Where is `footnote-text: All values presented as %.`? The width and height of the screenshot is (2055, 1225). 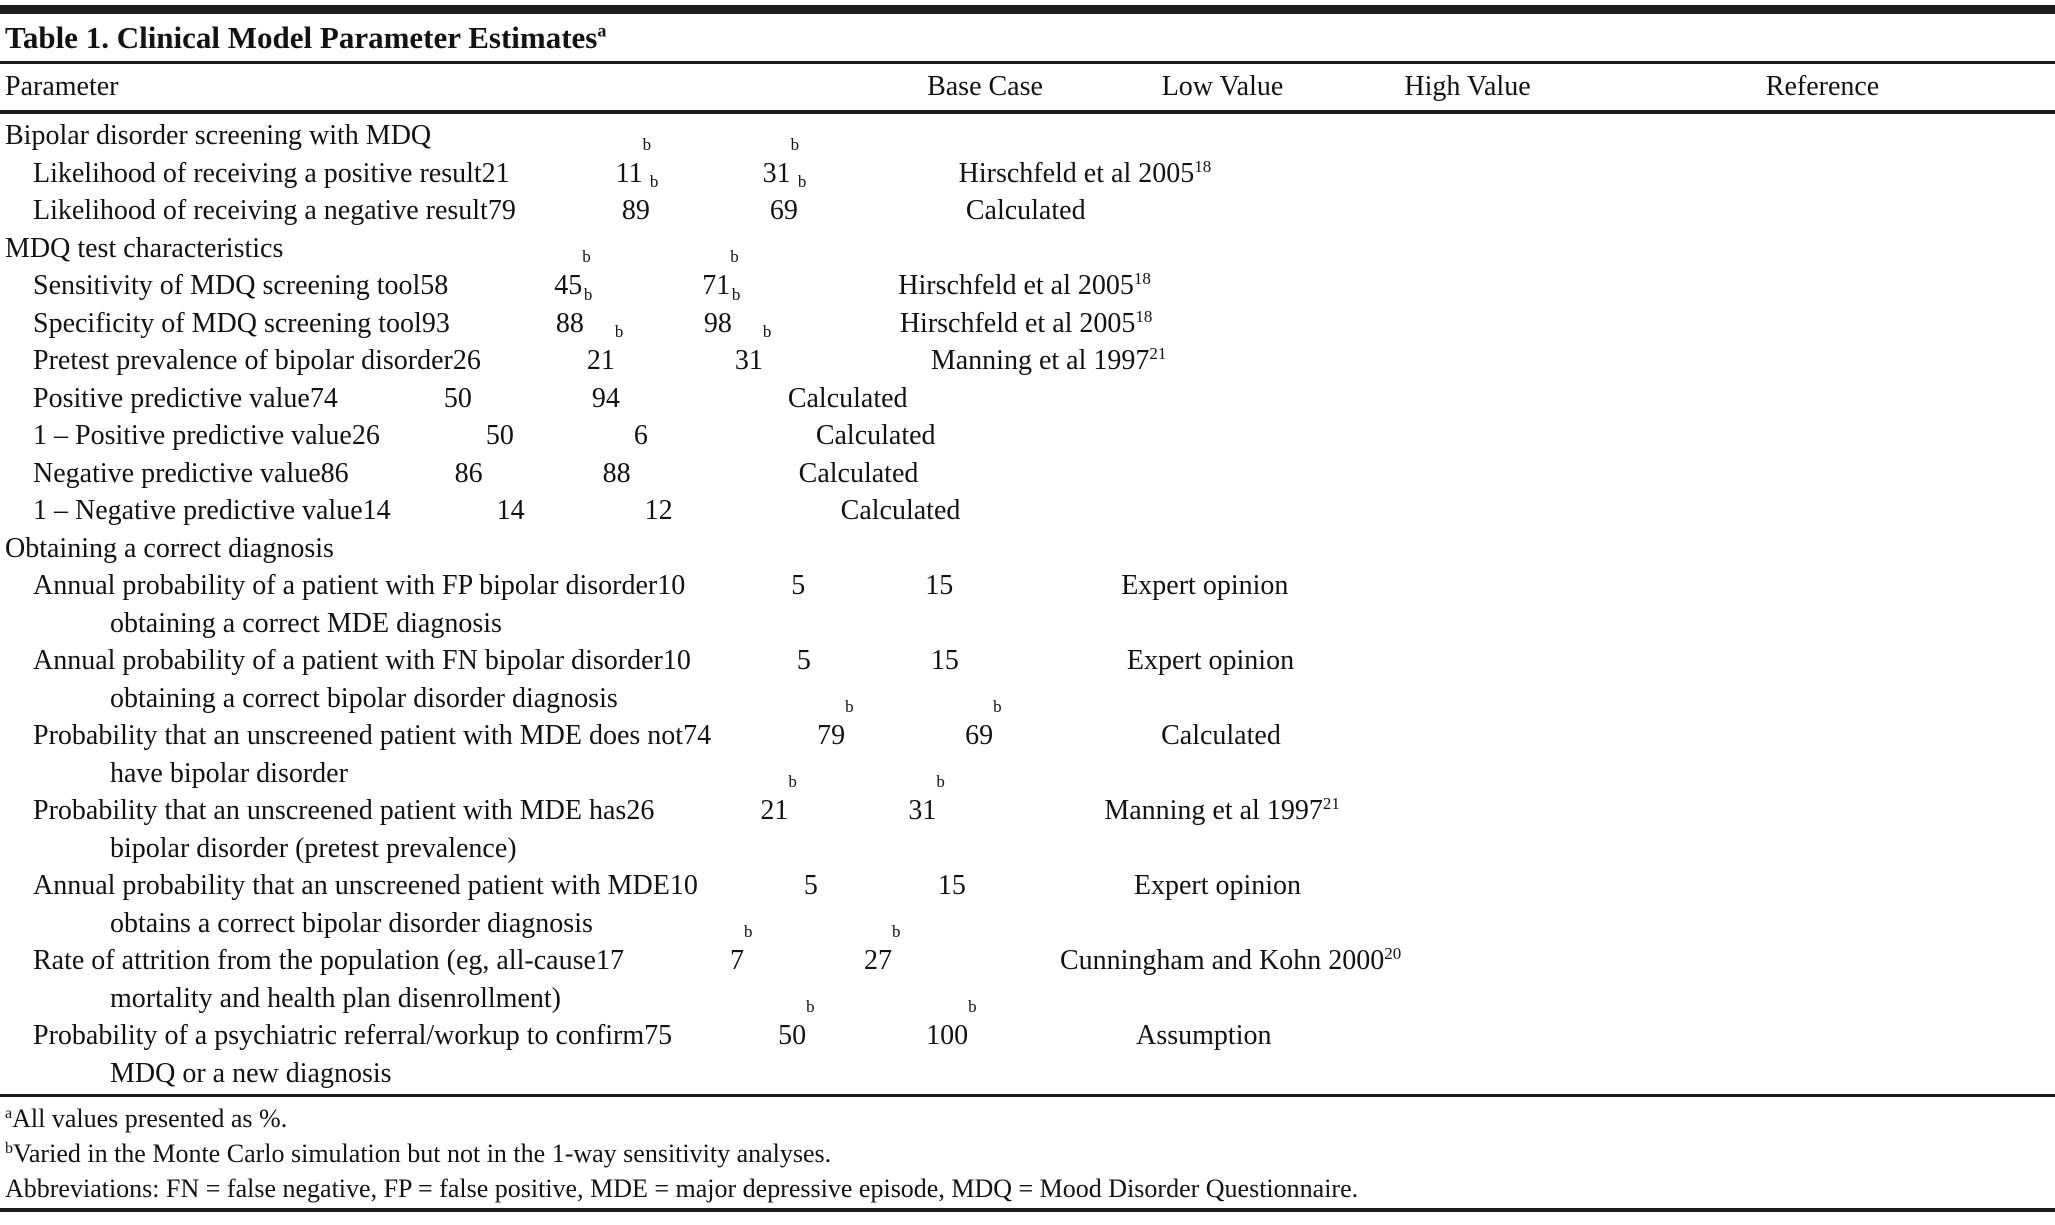 footnote-text: All values presented as %. is located at coordinates (150, 1118).